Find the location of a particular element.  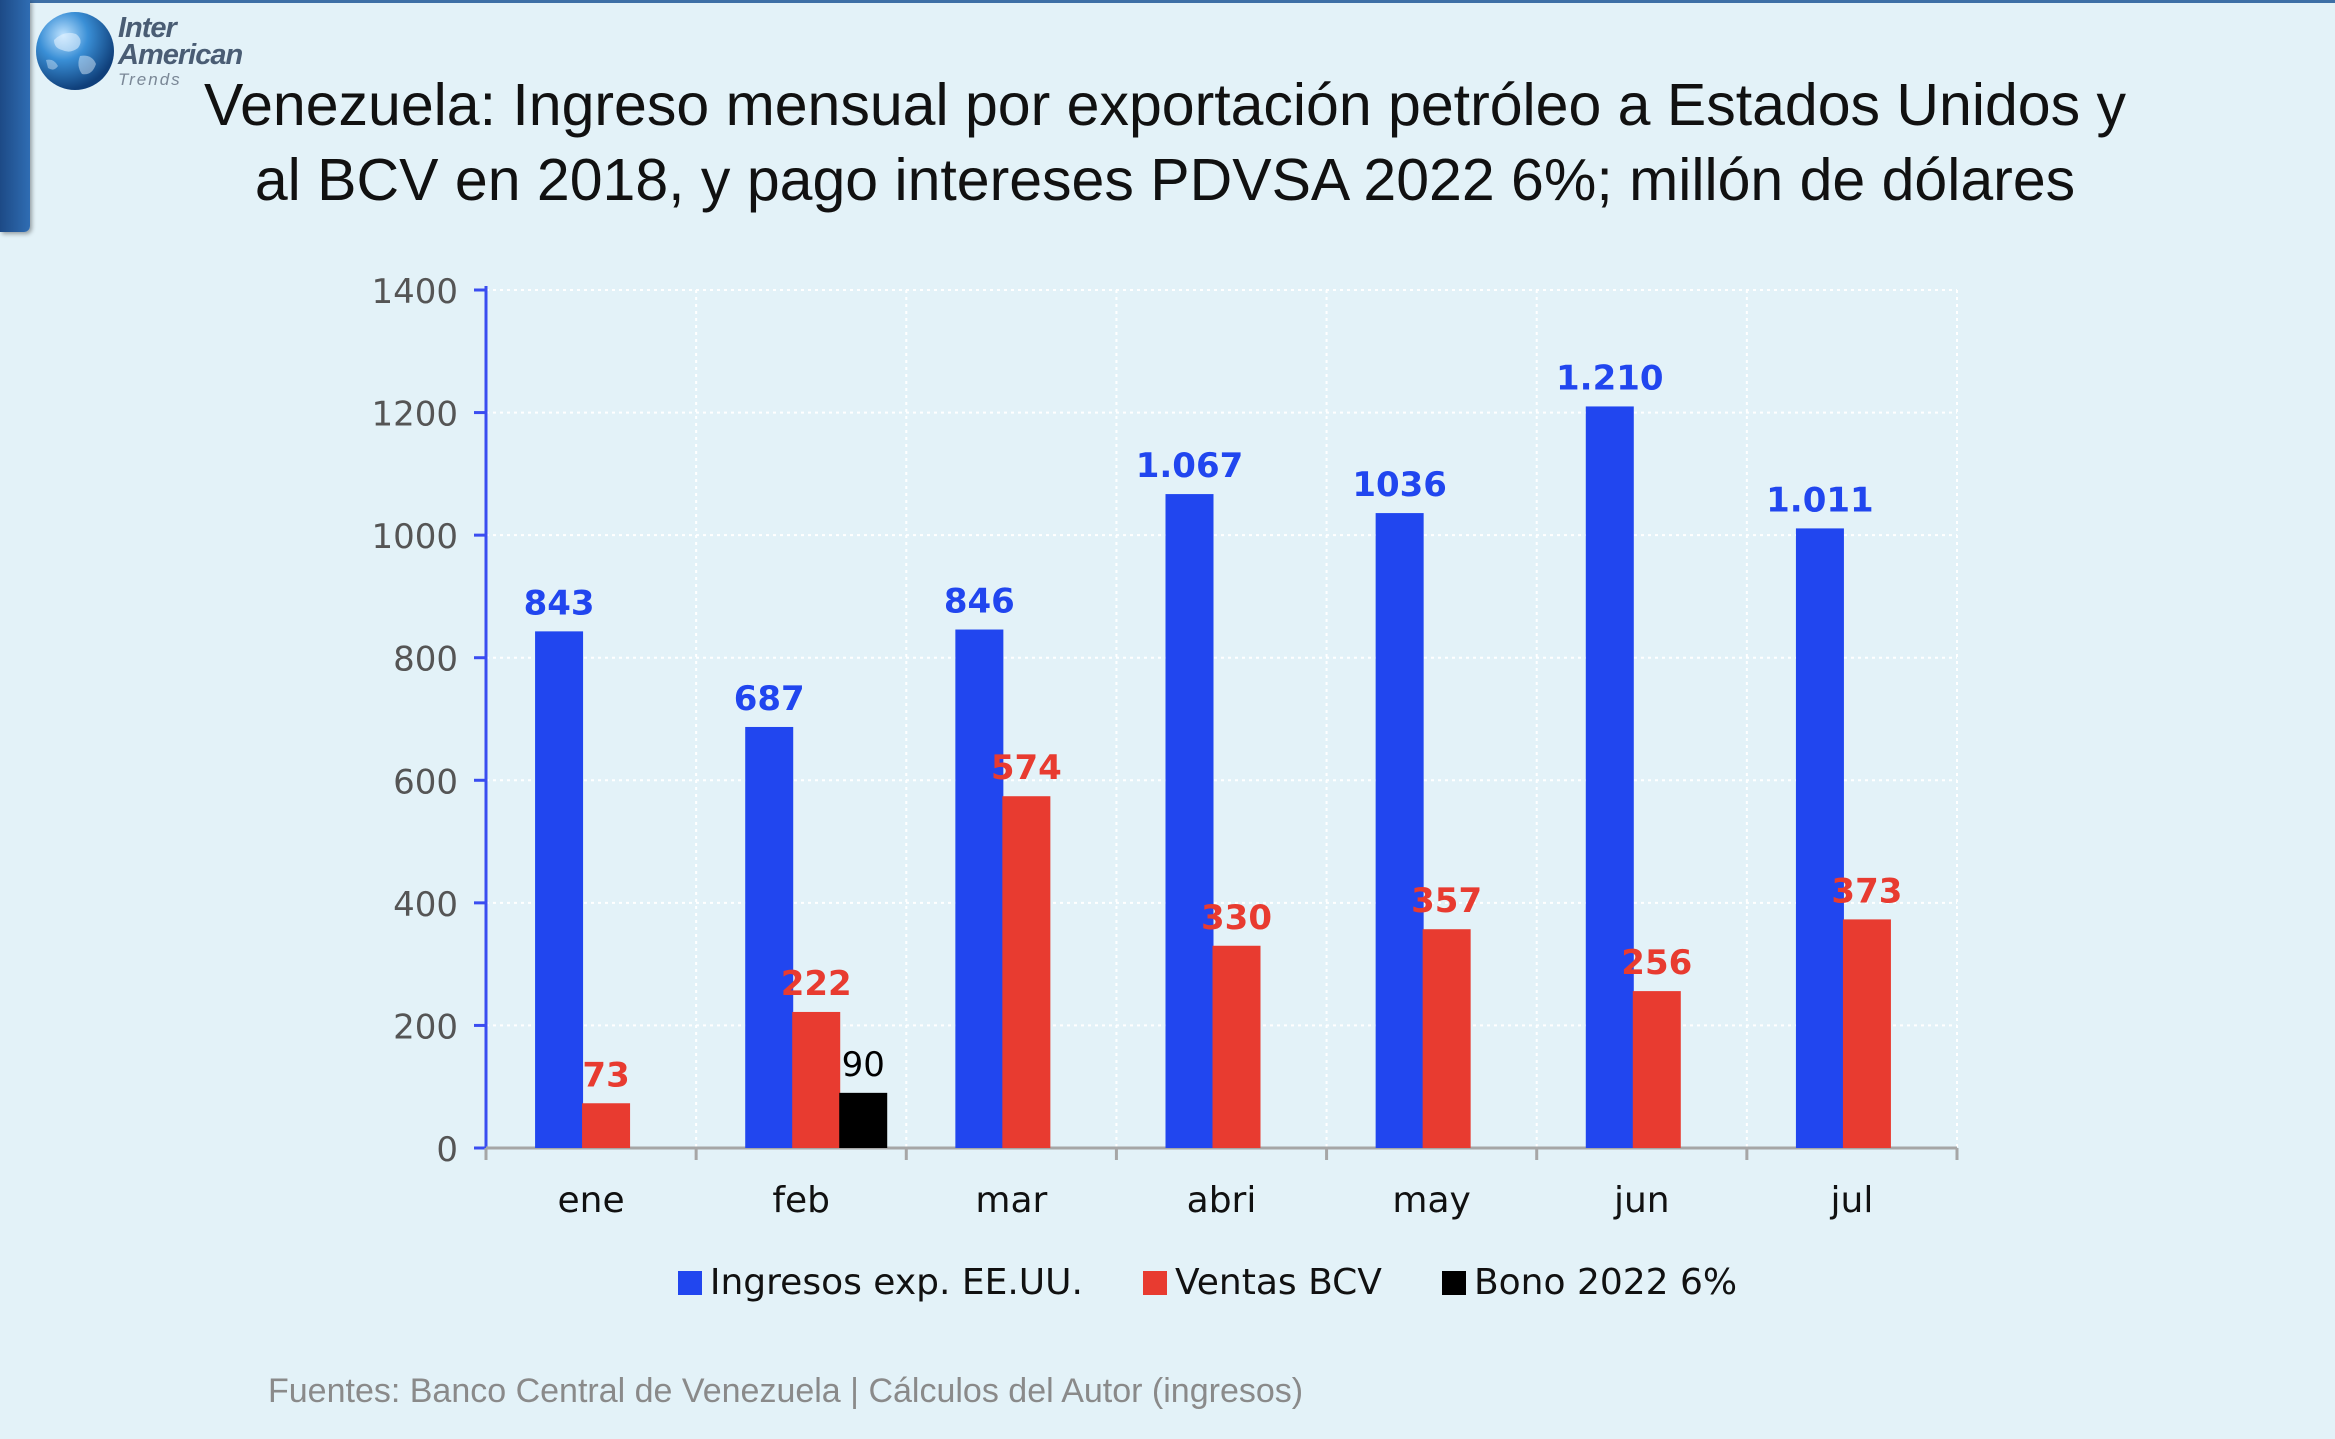

legend-label: Bono 2022 6% is located at coordinates (1605, 1282).